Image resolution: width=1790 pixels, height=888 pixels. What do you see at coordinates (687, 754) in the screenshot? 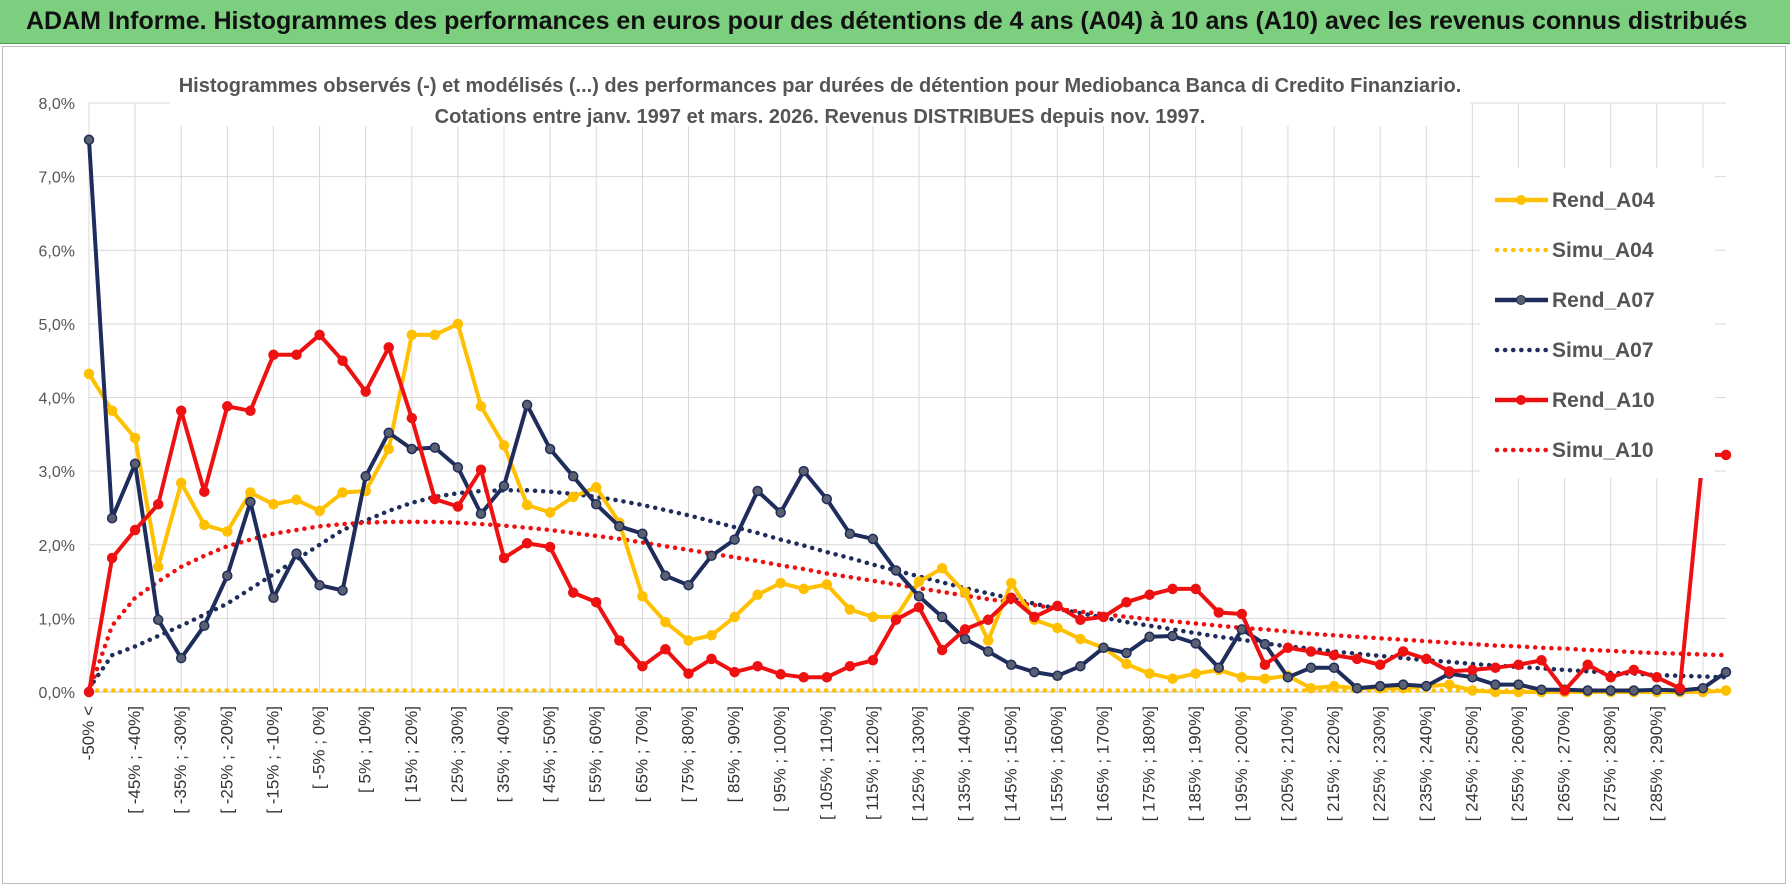
I see `x-tick-label: [ 75% ; 80%]` at bounding box center [687, 754].